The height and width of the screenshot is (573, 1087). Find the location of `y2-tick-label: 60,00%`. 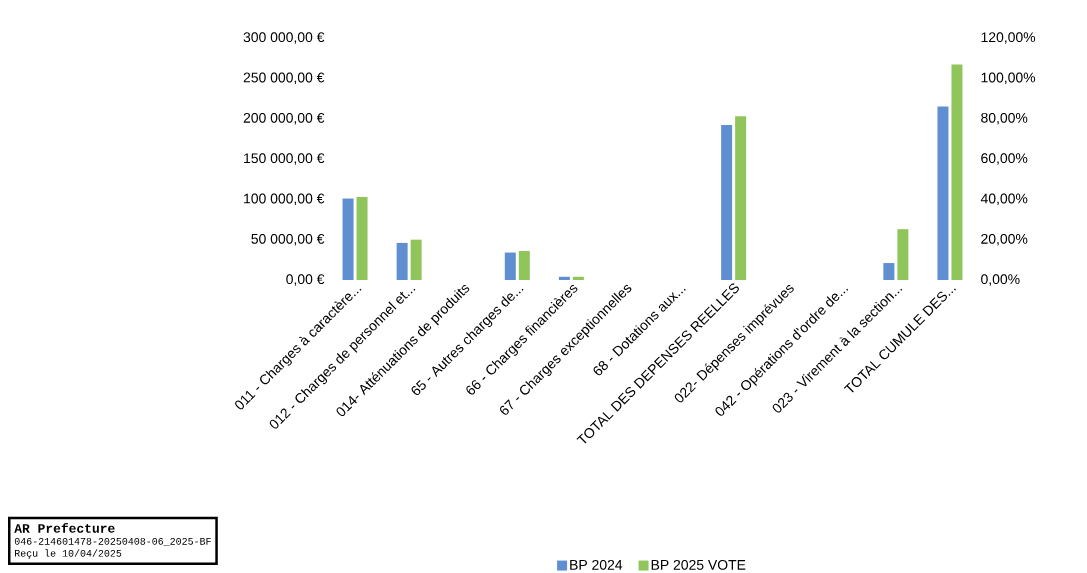

y2-tick-label: 60,00% is located at coordinates (1004, 159).